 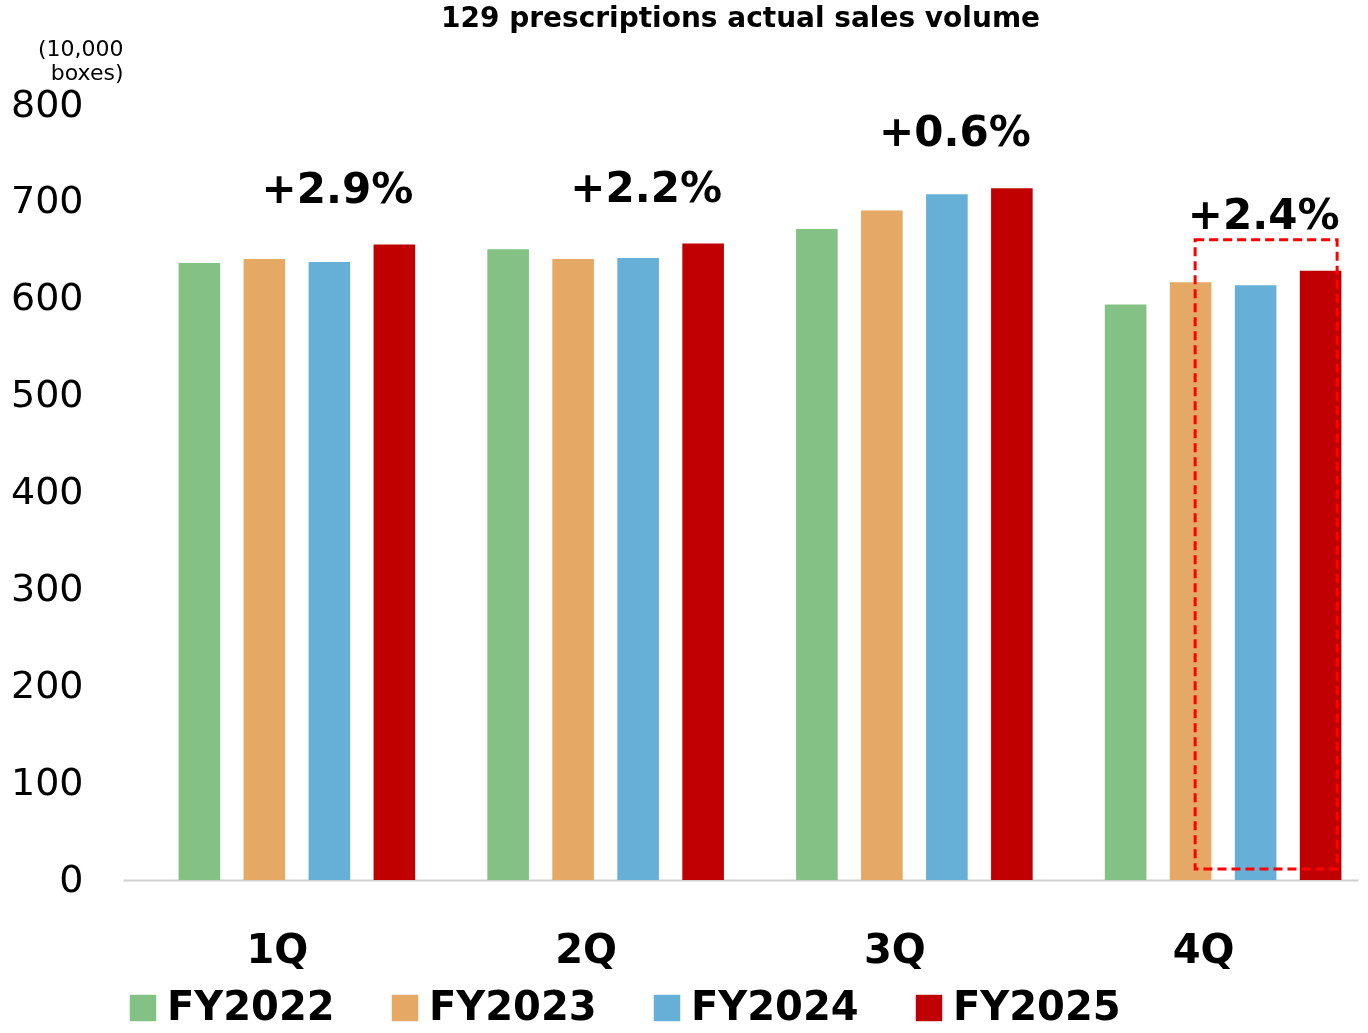 I want to click on legend-label: FY2023, so click(x=513, y=1006).